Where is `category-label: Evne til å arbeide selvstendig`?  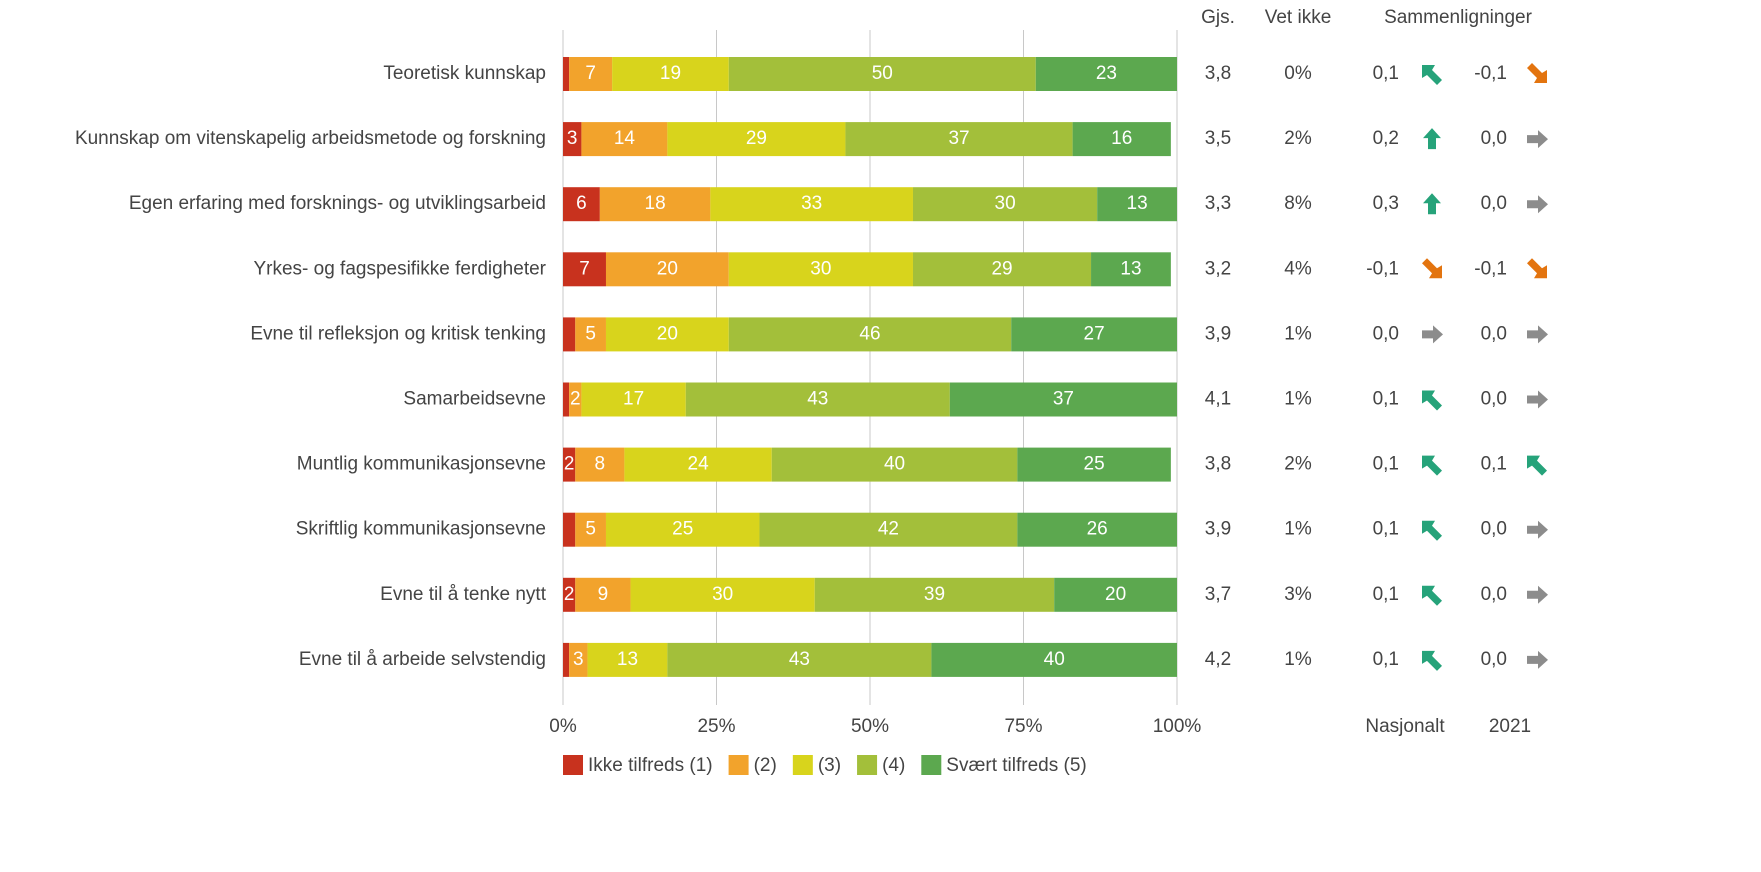 category-label: Evne til å arbeide selvstendig is located at coordinates (422, 659).